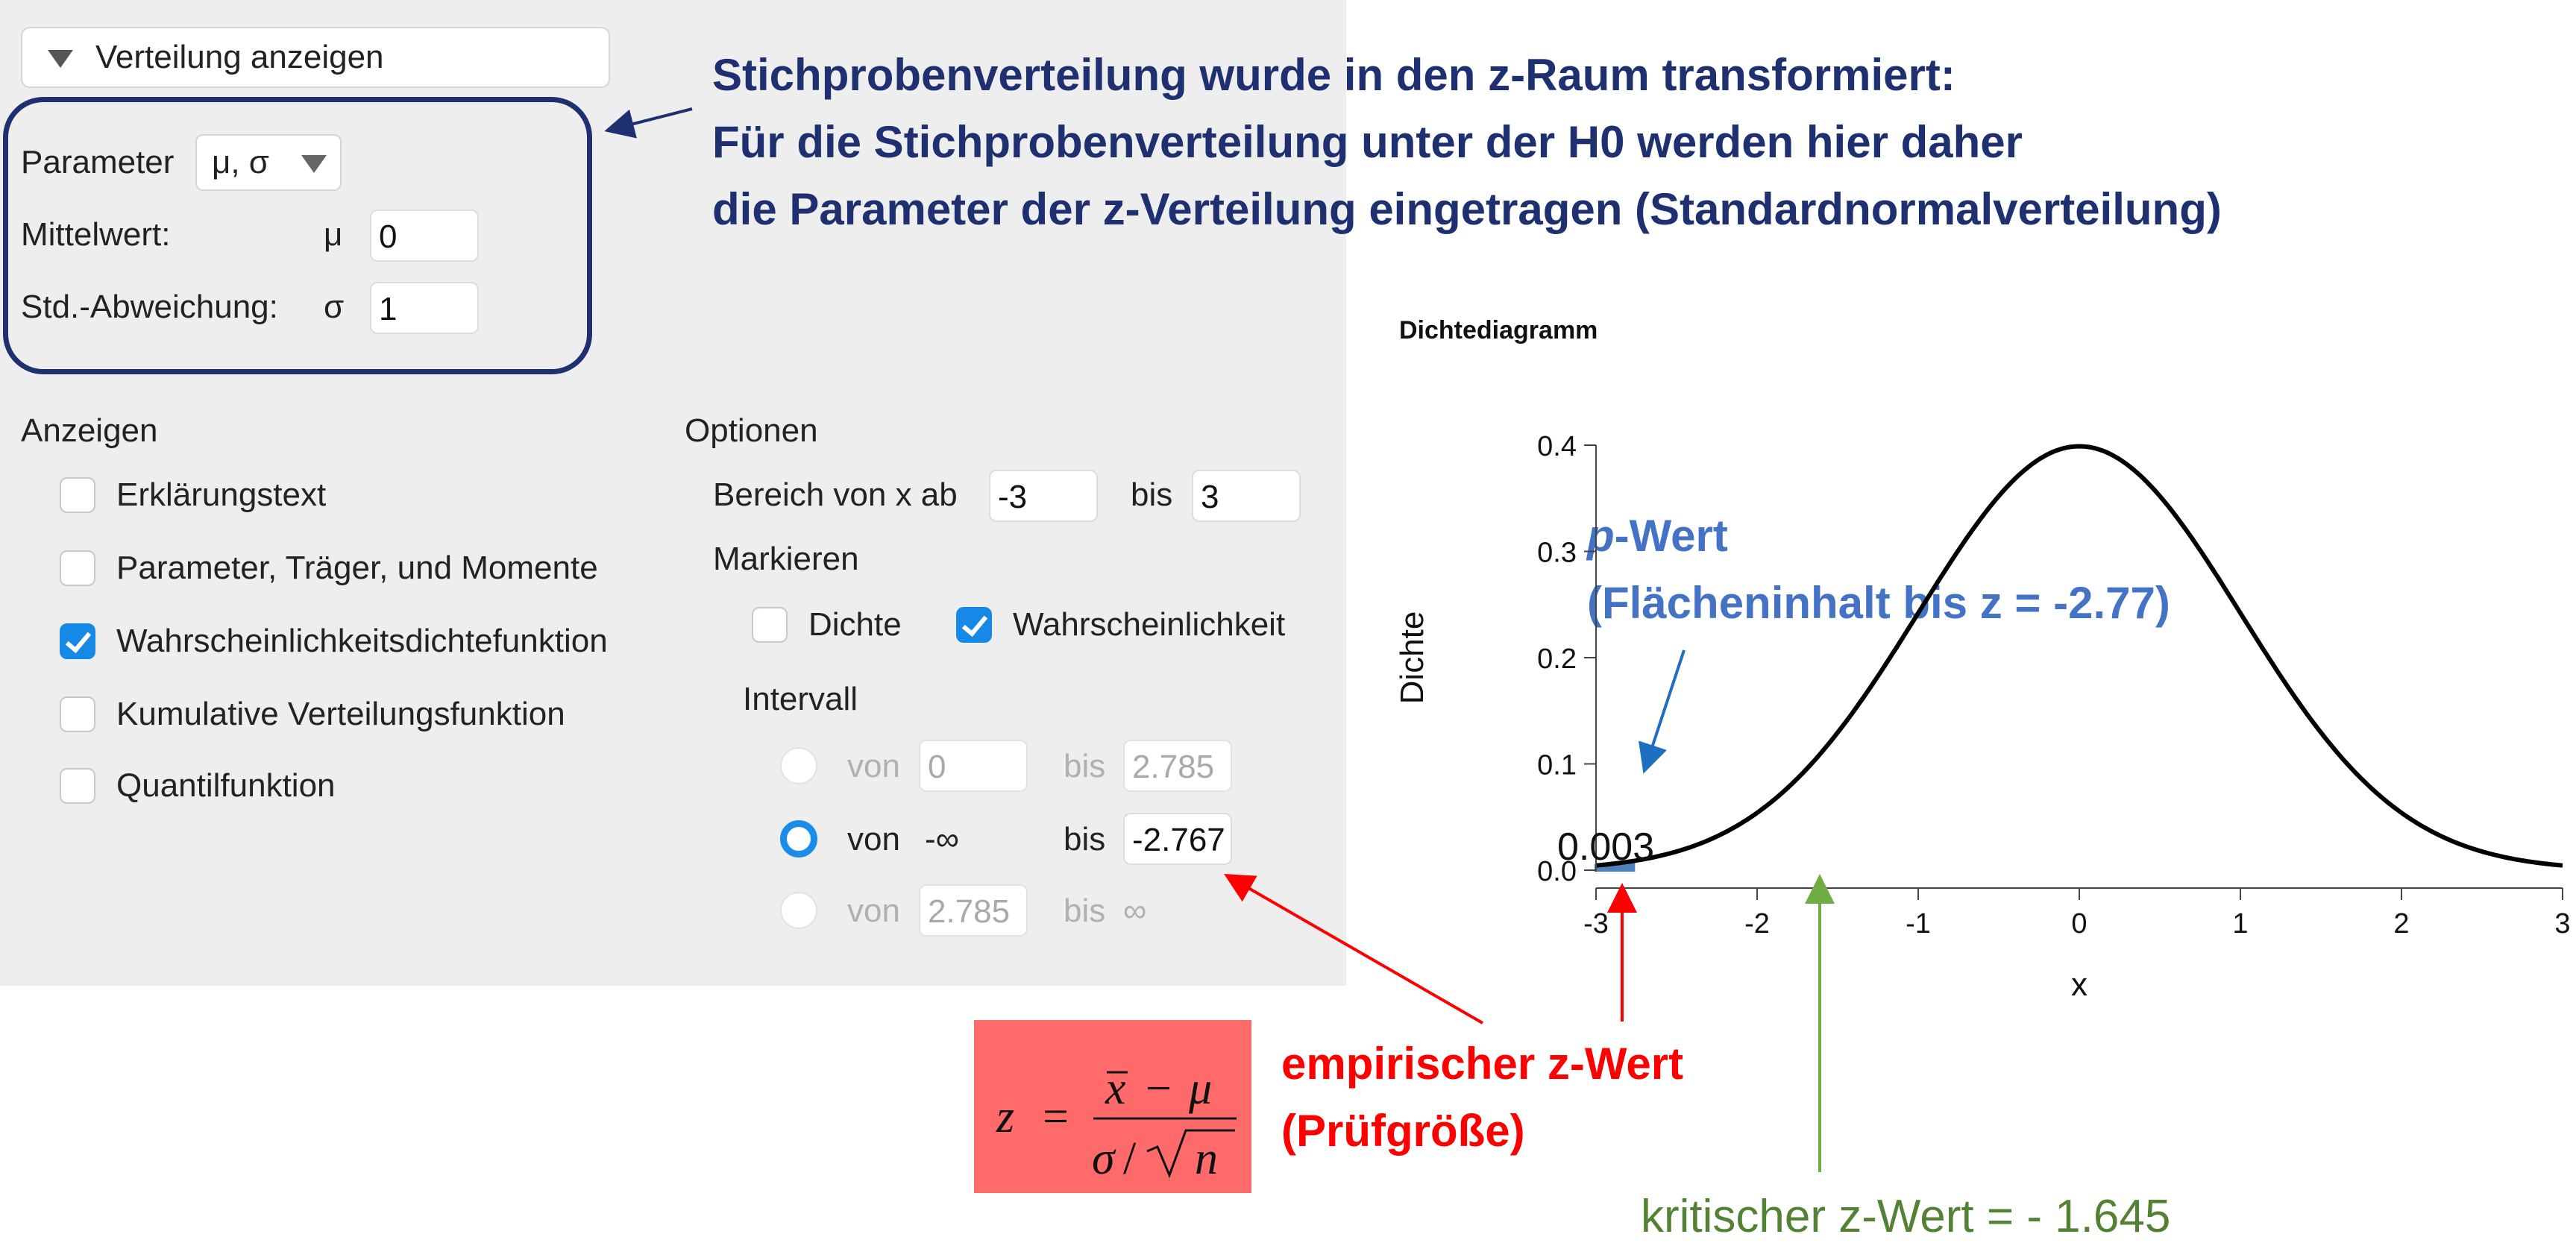 This screenshot has width=2576, height=1243. I want to click on interval-to-input: -2.767, so click(1177, 839).